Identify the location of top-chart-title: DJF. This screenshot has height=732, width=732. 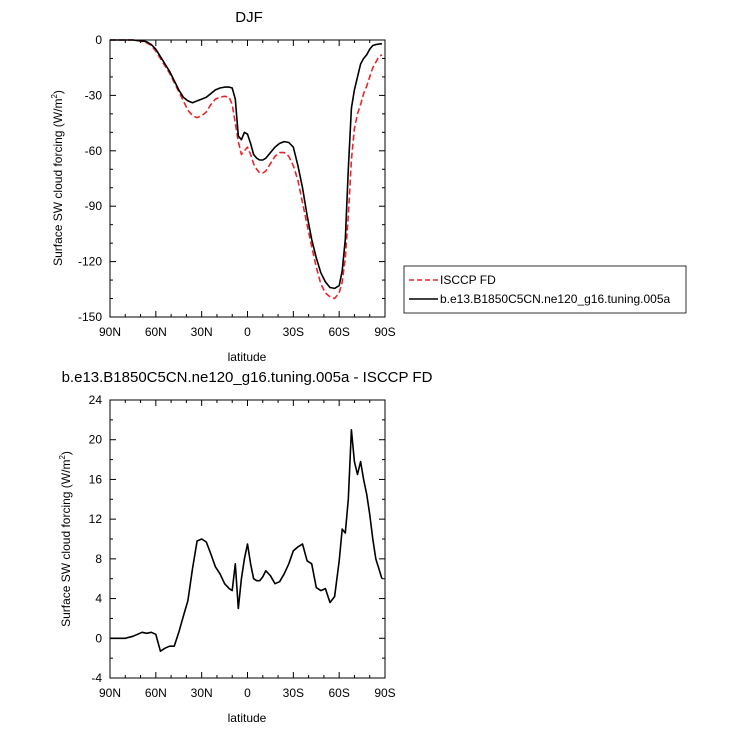
(249, 17).